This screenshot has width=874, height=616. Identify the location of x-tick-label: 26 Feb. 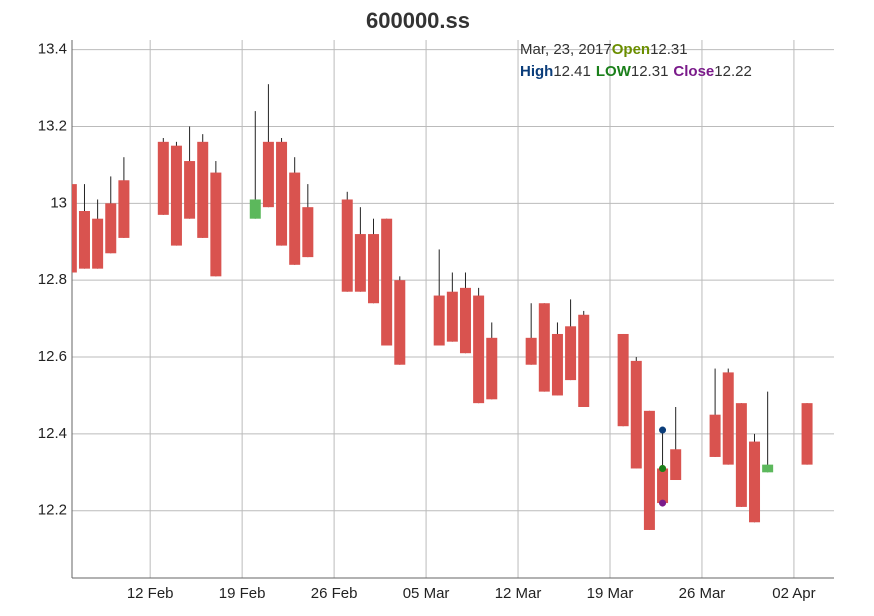
(334, 593).